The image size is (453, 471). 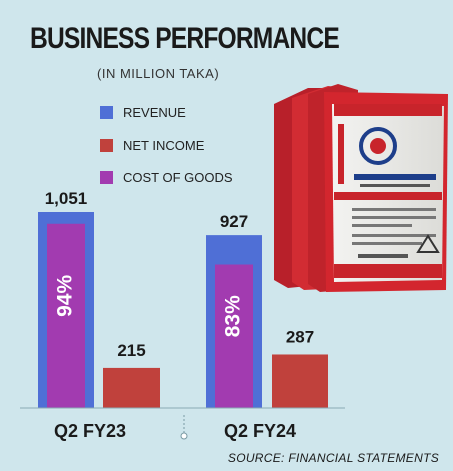 I want to click on legend-swatch-cost-of-goods, so click(x=106, y=177).